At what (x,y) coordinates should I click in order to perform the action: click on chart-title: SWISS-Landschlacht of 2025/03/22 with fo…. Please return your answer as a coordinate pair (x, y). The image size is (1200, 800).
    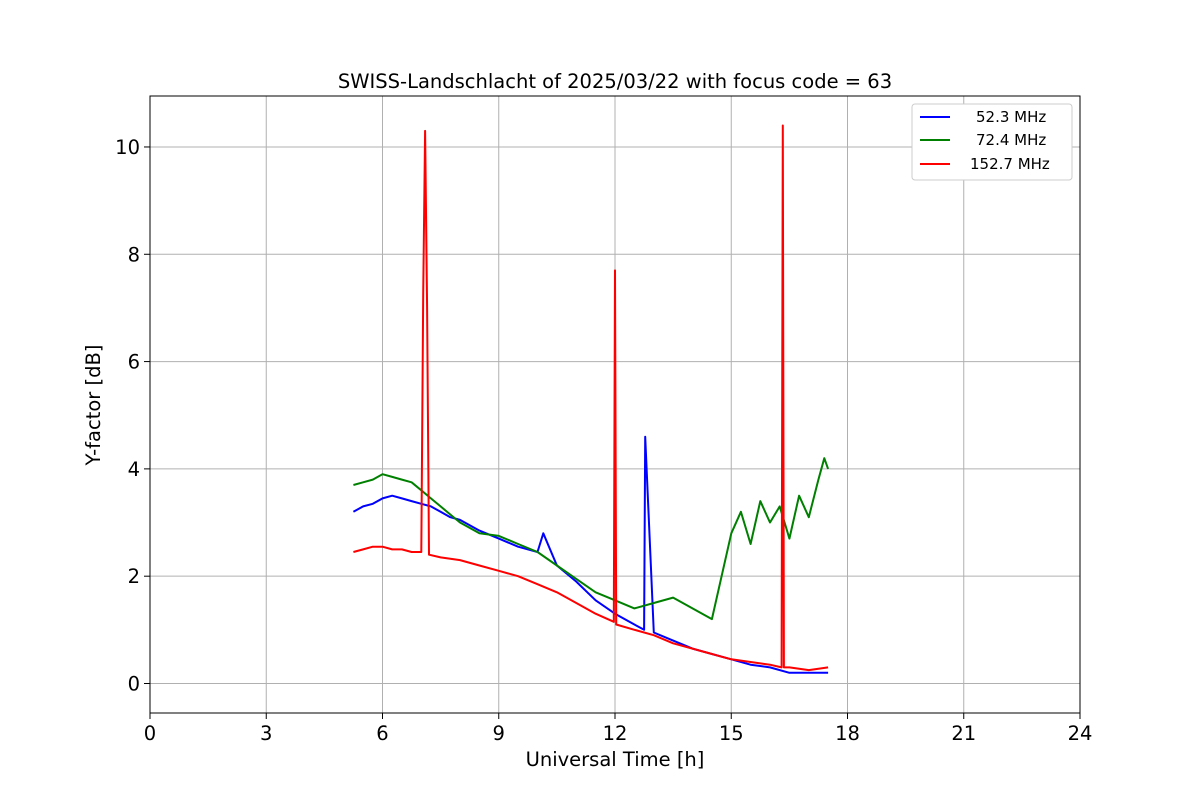
    Looking at the image, I should click on (615, 81).